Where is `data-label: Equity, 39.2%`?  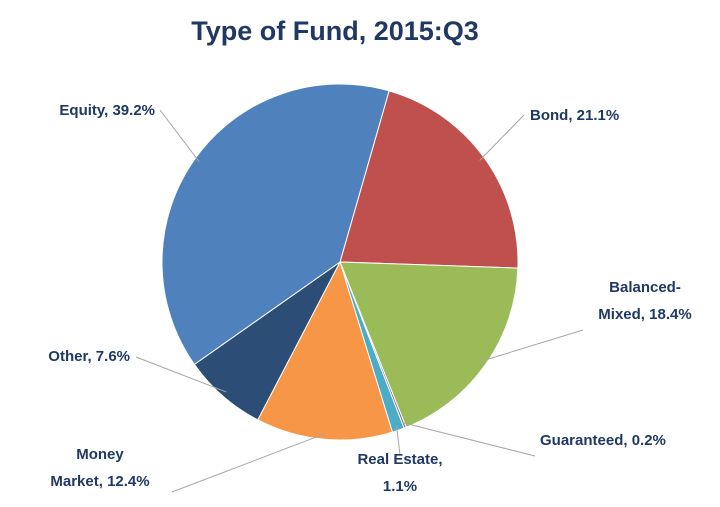
data-label: Equity, 39.2% is located at coordinates (107, 110).